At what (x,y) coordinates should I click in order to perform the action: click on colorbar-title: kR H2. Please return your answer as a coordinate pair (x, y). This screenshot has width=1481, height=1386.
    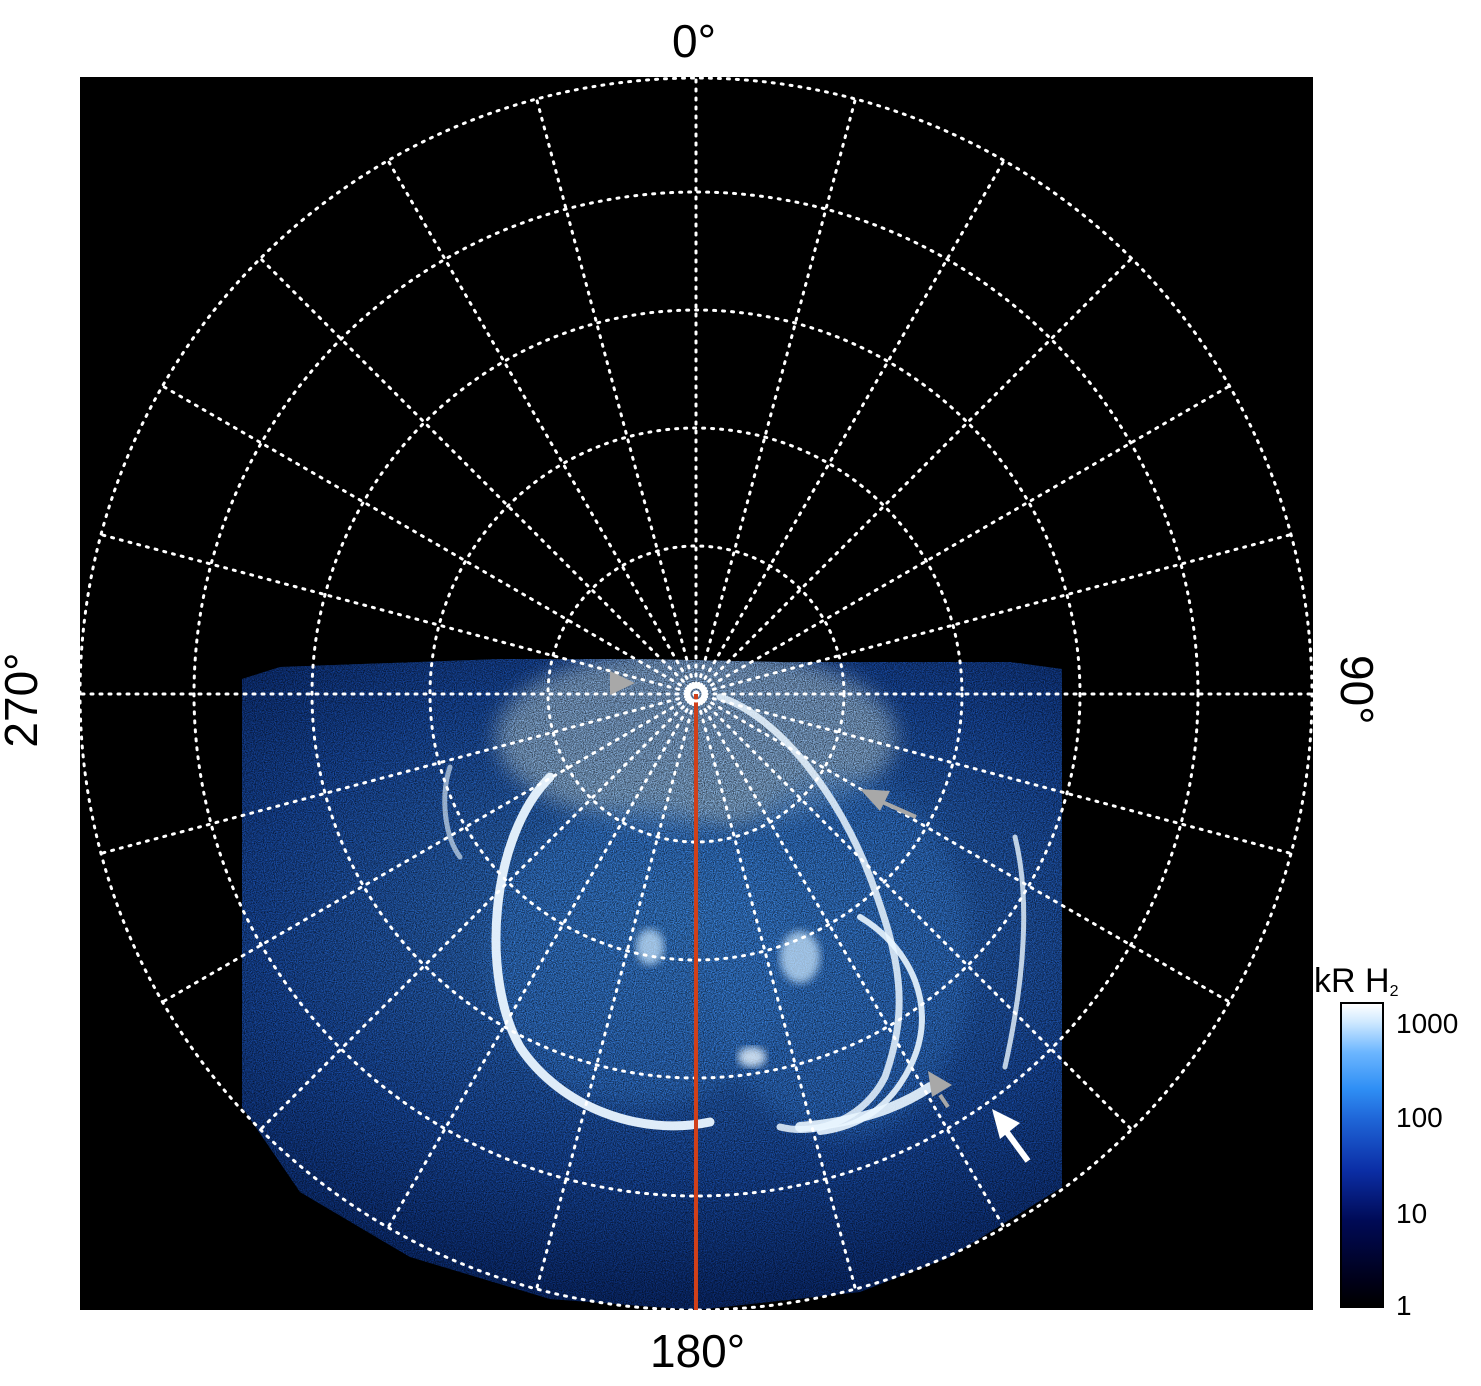
    Looking at the image, I should click on (1356, 981).